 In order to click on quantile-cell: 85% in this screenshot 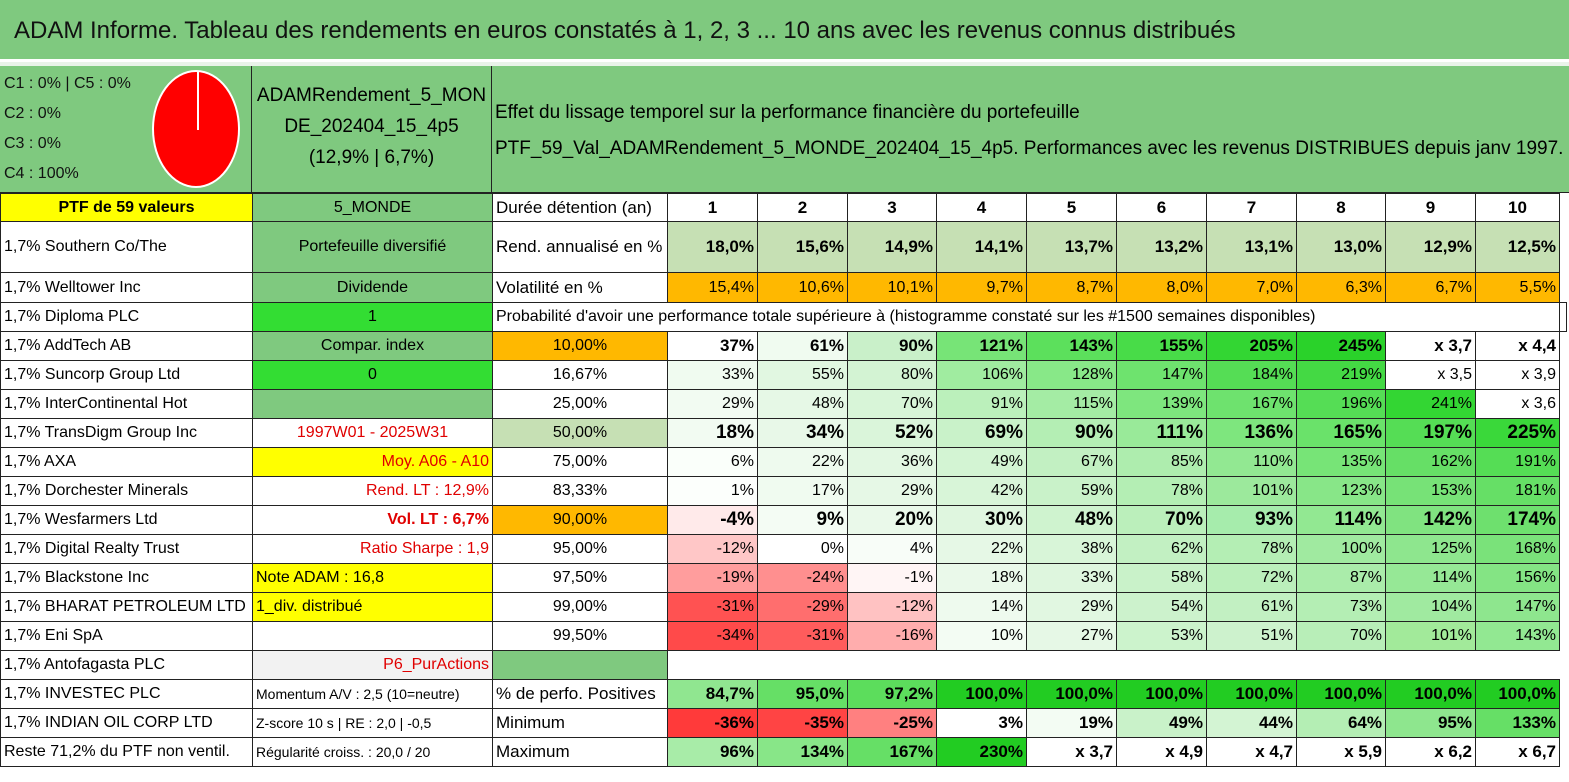, I will do `click(1161, 462)`.